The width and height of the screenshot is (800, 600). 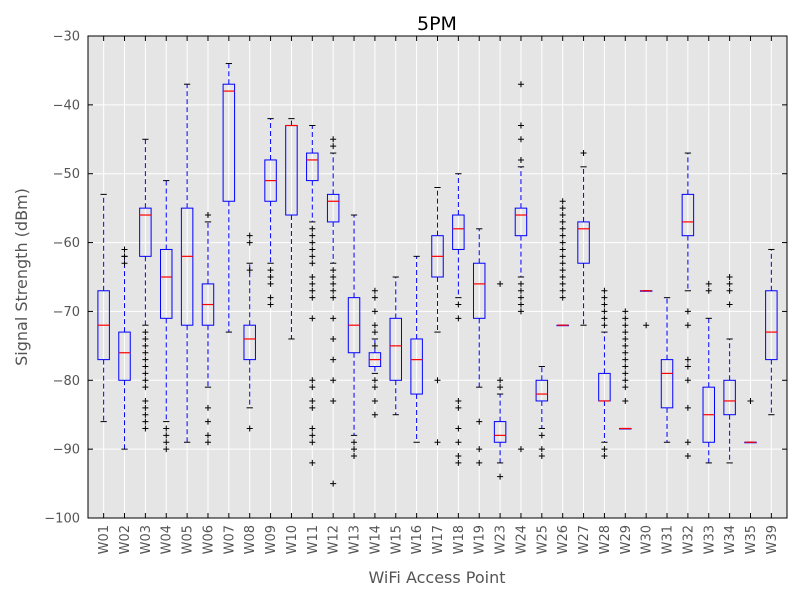 What do you see at coordinates (668, 539) in the screenshot?
I see `x-tick-label: W31` at bounding box center [668, 539].